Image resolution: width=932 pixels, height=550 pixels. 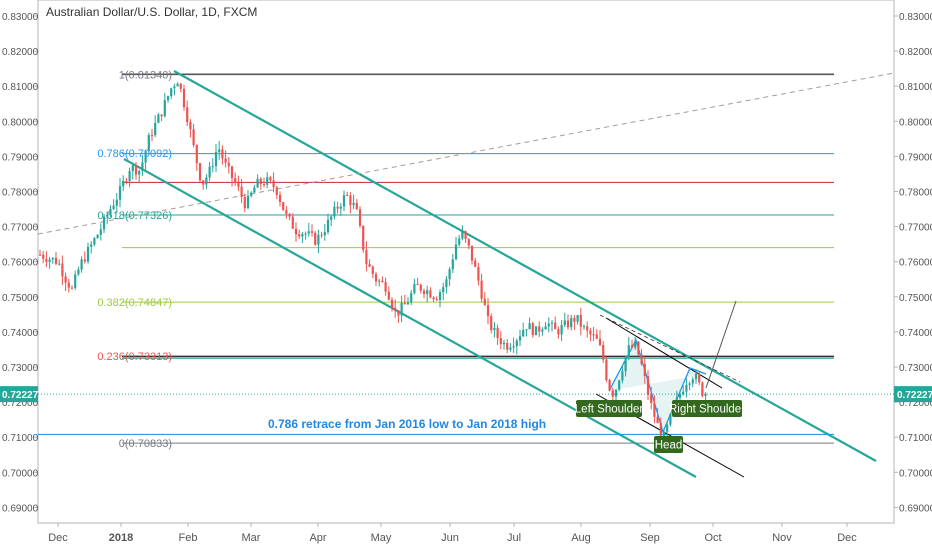 What do you see at coordinates (915, 157) in the screenshot?
I see `y-tick-label-right: 0.79000` at bounding box center [915, 157].